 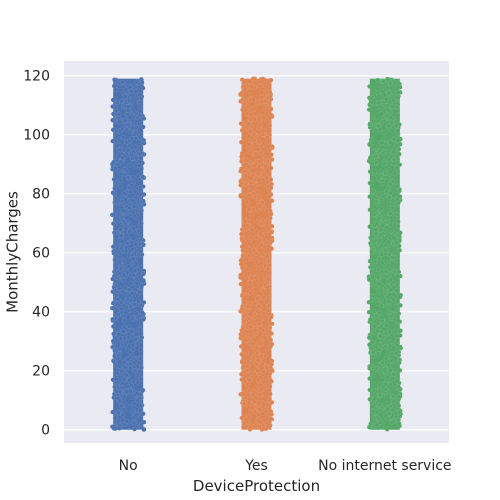 What do you see at coordinates (256, 254) in the screenshot?
I see `strip-series` at bounding box center [256, 254].